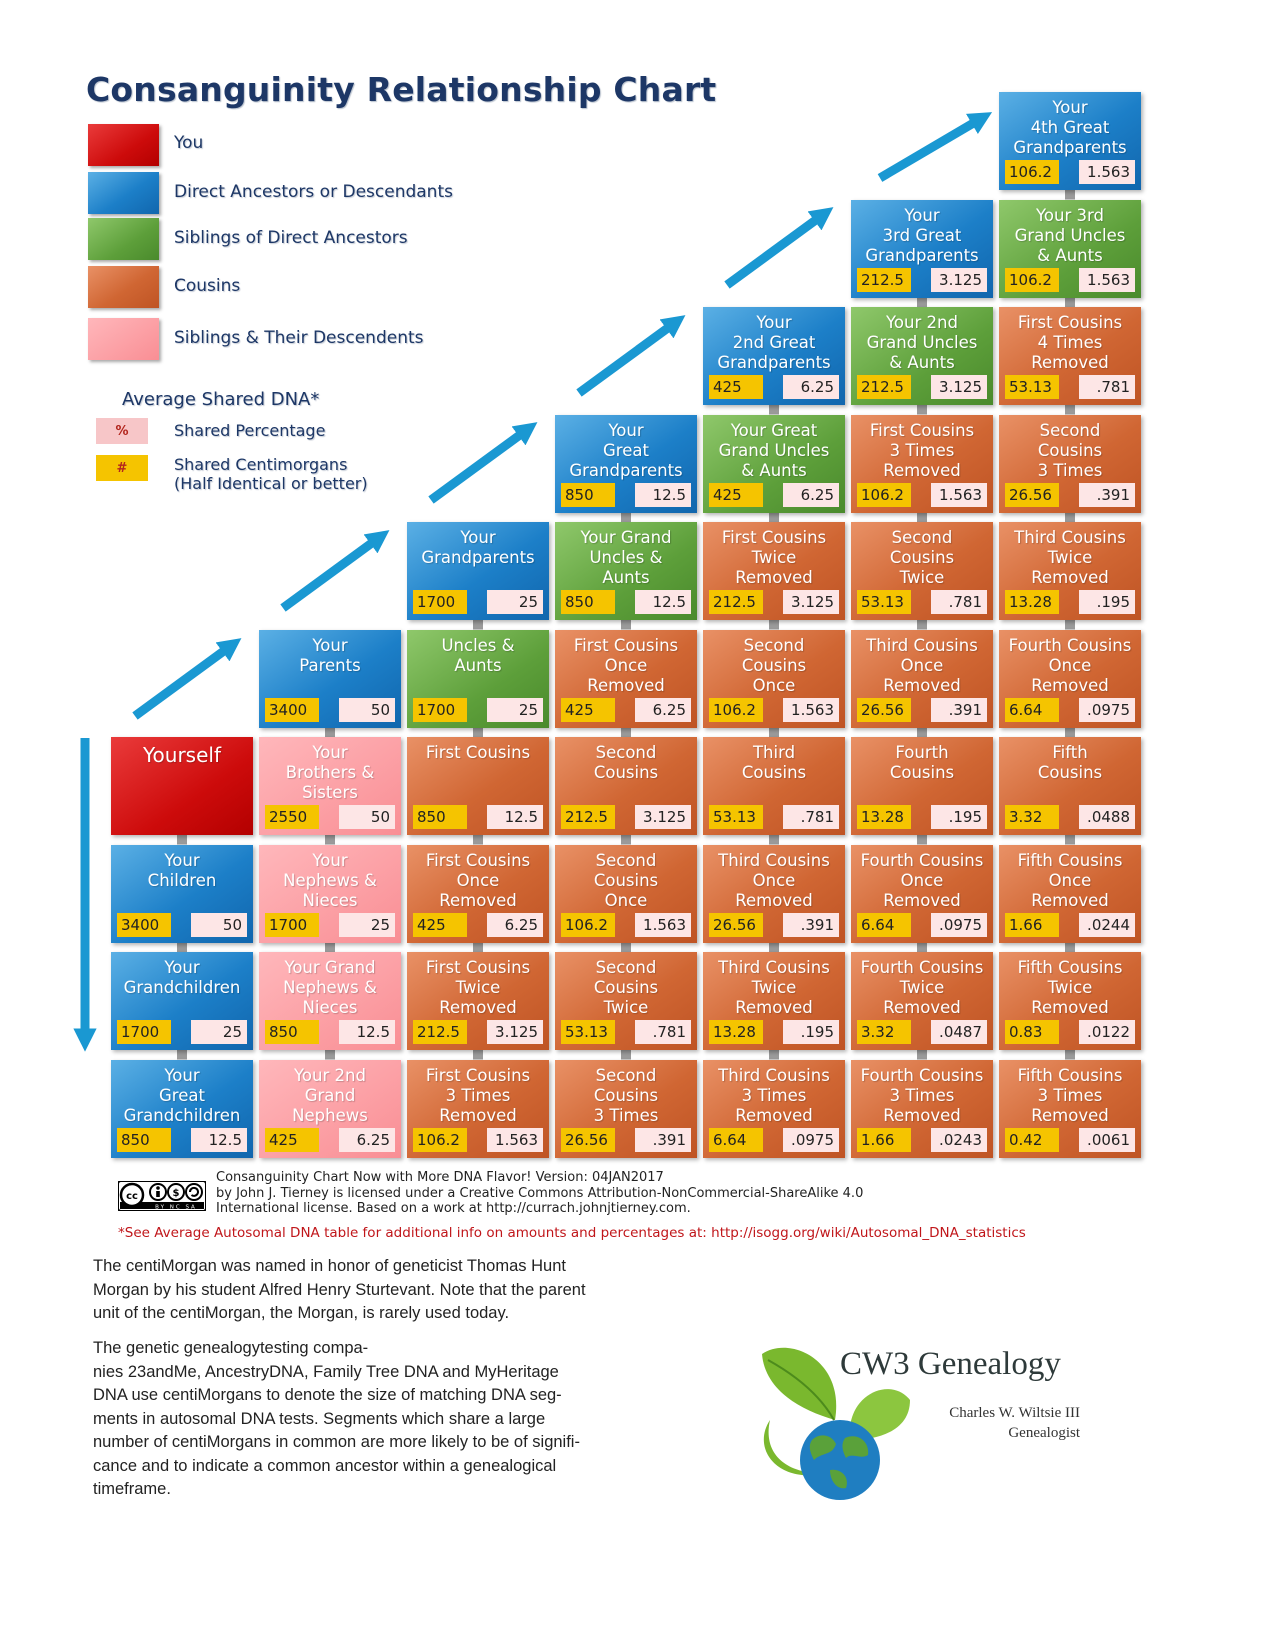 This screenshot has width=1275, height=1650. What do you see at coordinates (626, 678) in the screenshot?
I see `relationship-cell: First Cousins Once Removed 425 6.25` at bounding box center [626, 678].